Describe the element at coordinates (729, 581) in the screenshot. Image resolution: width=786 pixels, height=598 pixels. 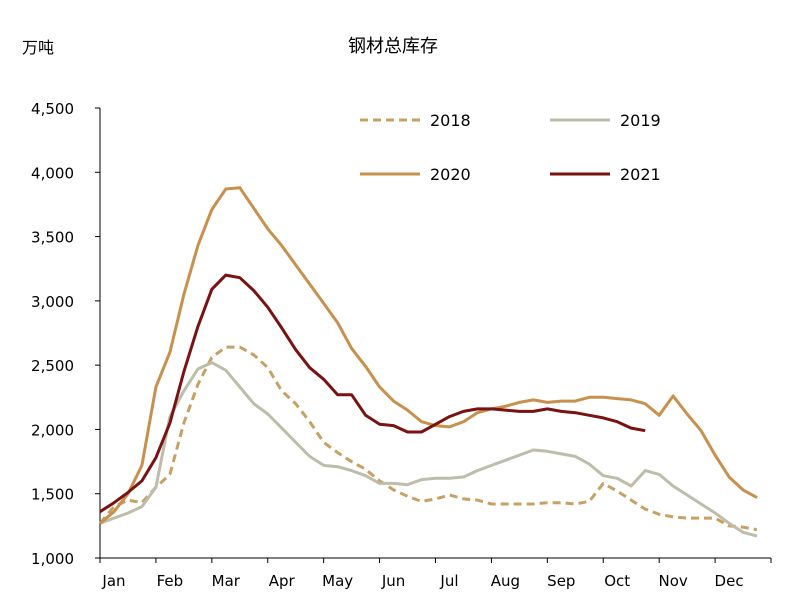
I see `x-tick-label: Dec` at that location.